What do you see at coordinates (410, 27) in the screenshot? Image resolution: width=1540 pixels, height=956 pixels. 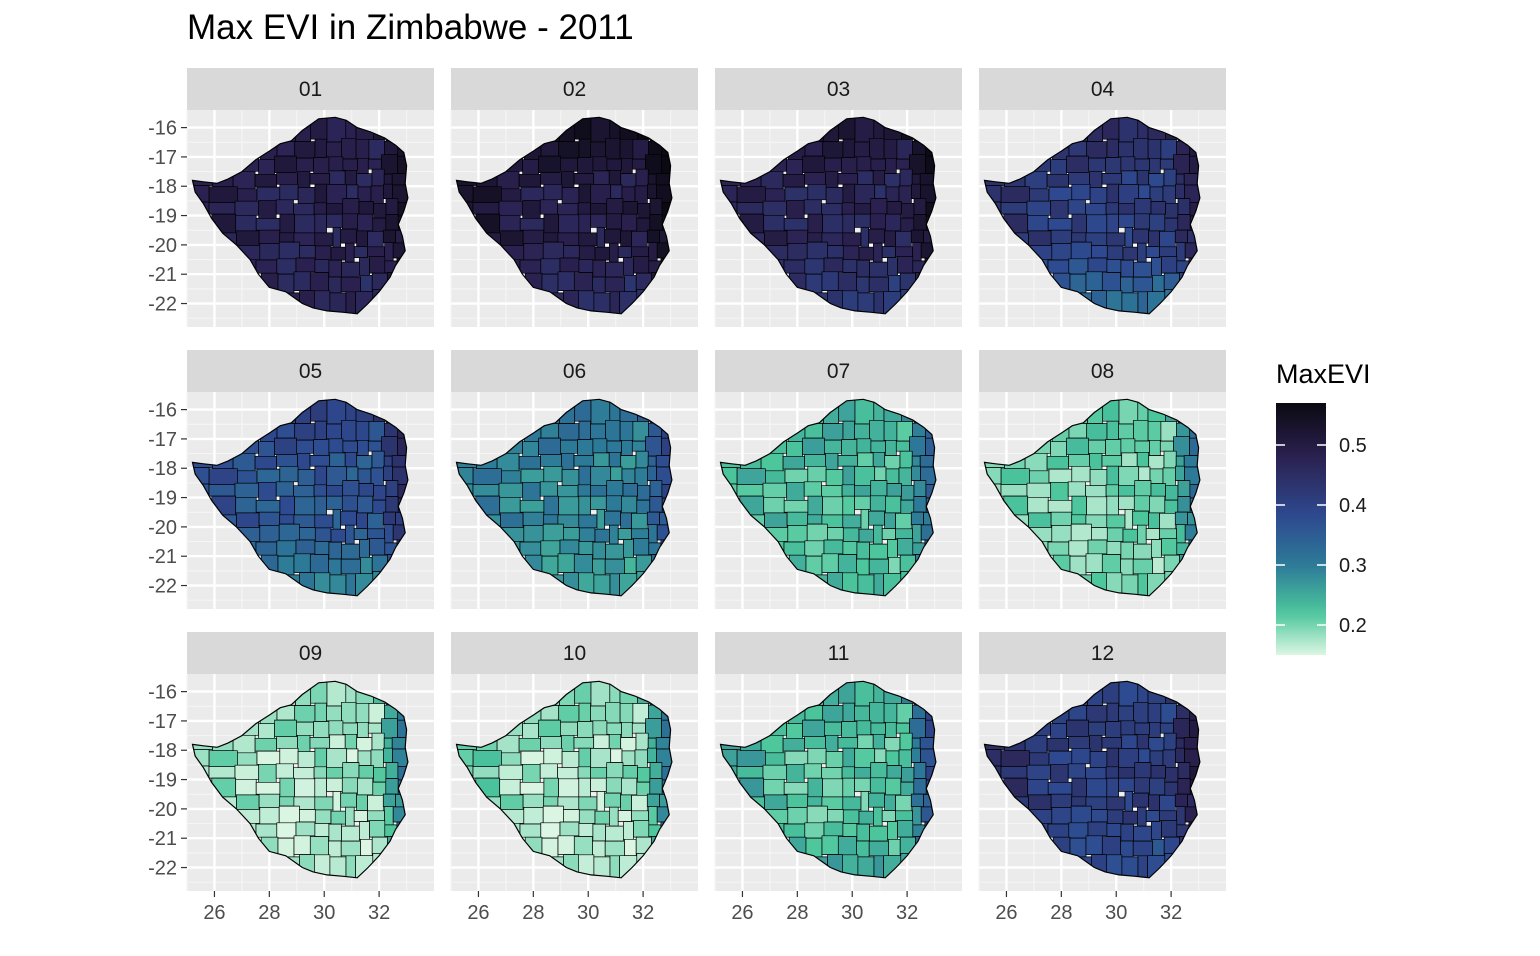 I see `chart-title: Max EVI in Zimbabwe - 2011` at bounding box center [410, 27].